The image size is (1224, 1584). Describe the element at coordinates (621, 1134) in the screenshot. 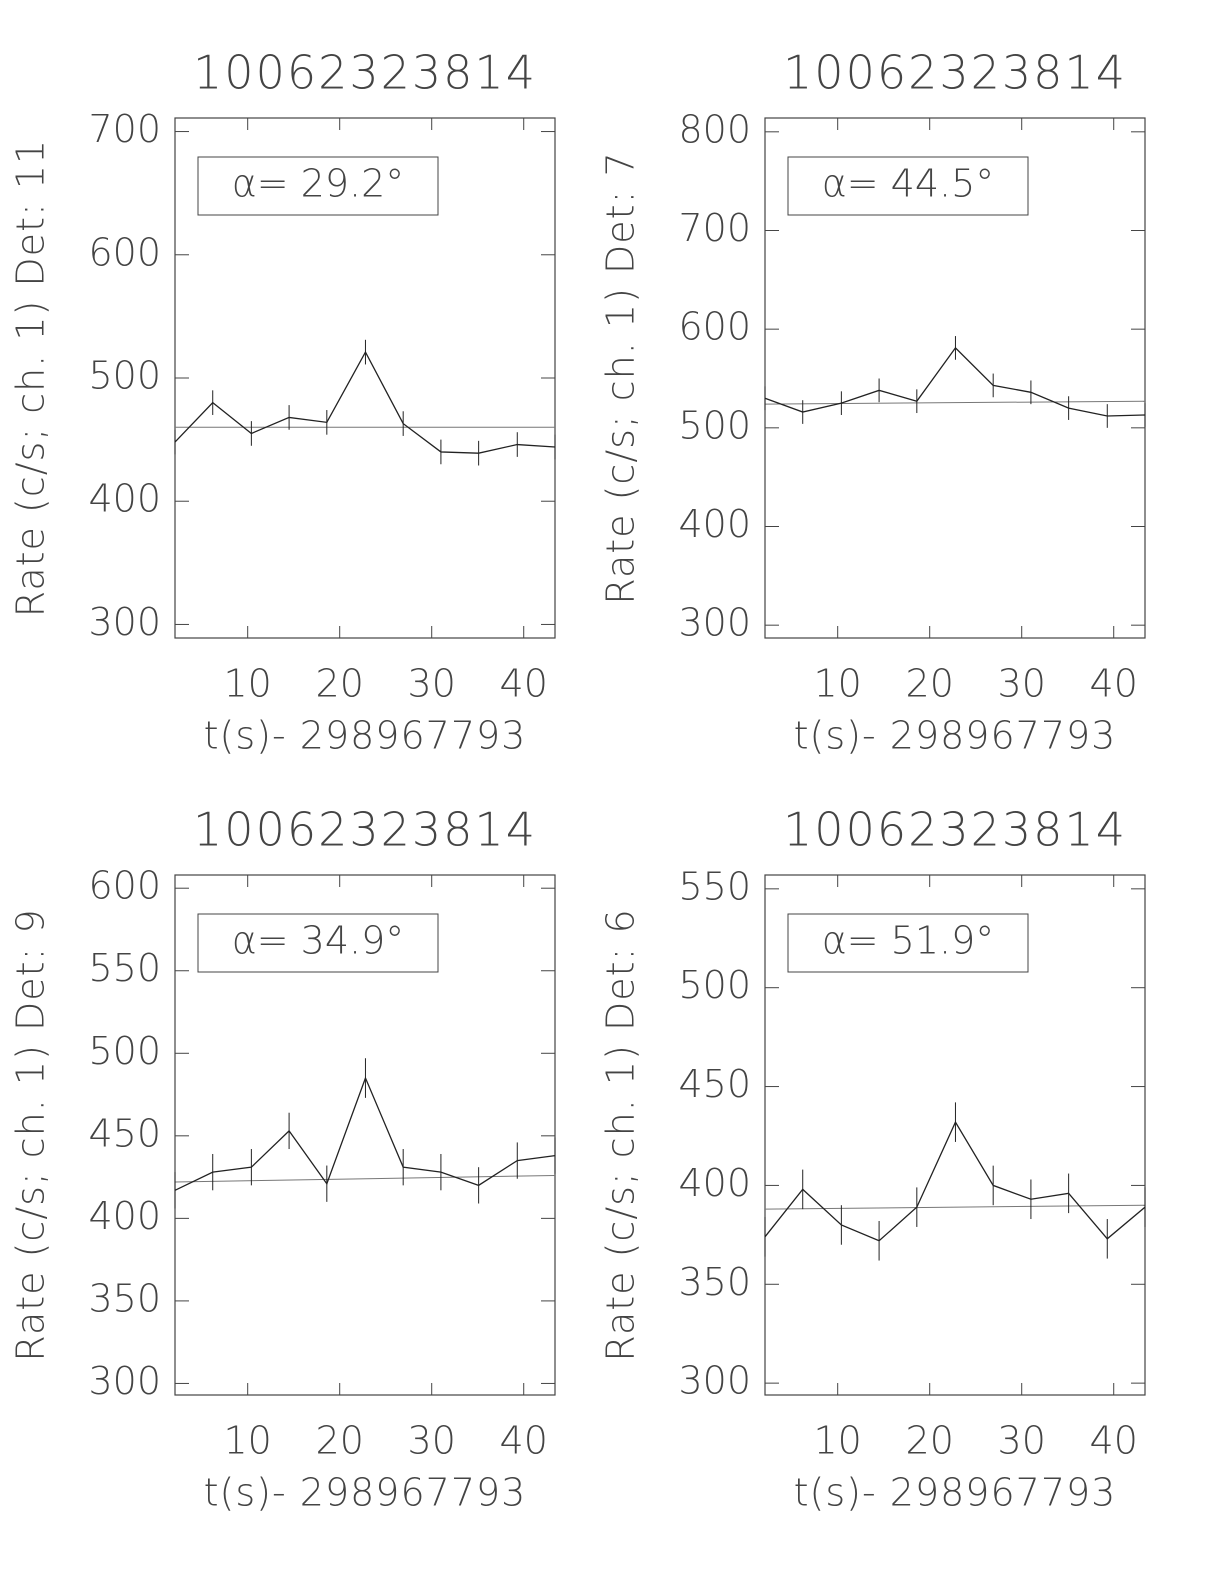

I see `y-axis-label: Rate (c/s; ch. 1) Det: 6` at that location.